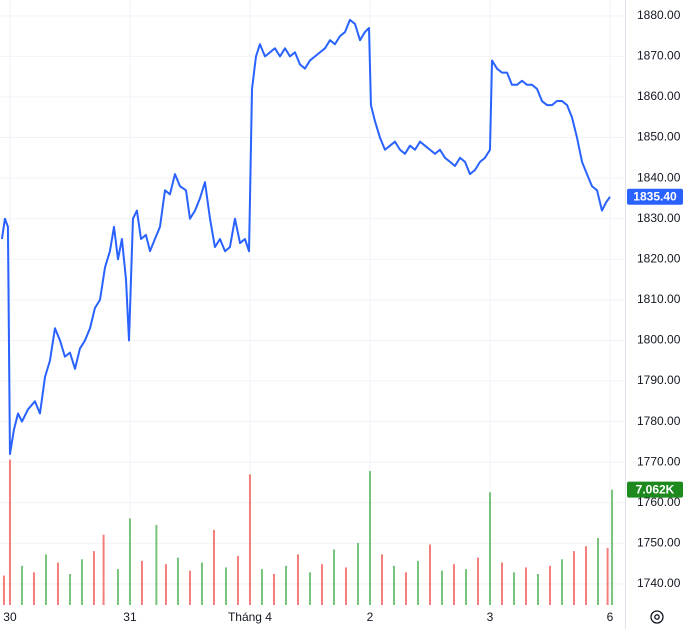 This screenshot has height=629, width=687. I want to click on x-tick-label: Tháng 4, so click(250, 617).